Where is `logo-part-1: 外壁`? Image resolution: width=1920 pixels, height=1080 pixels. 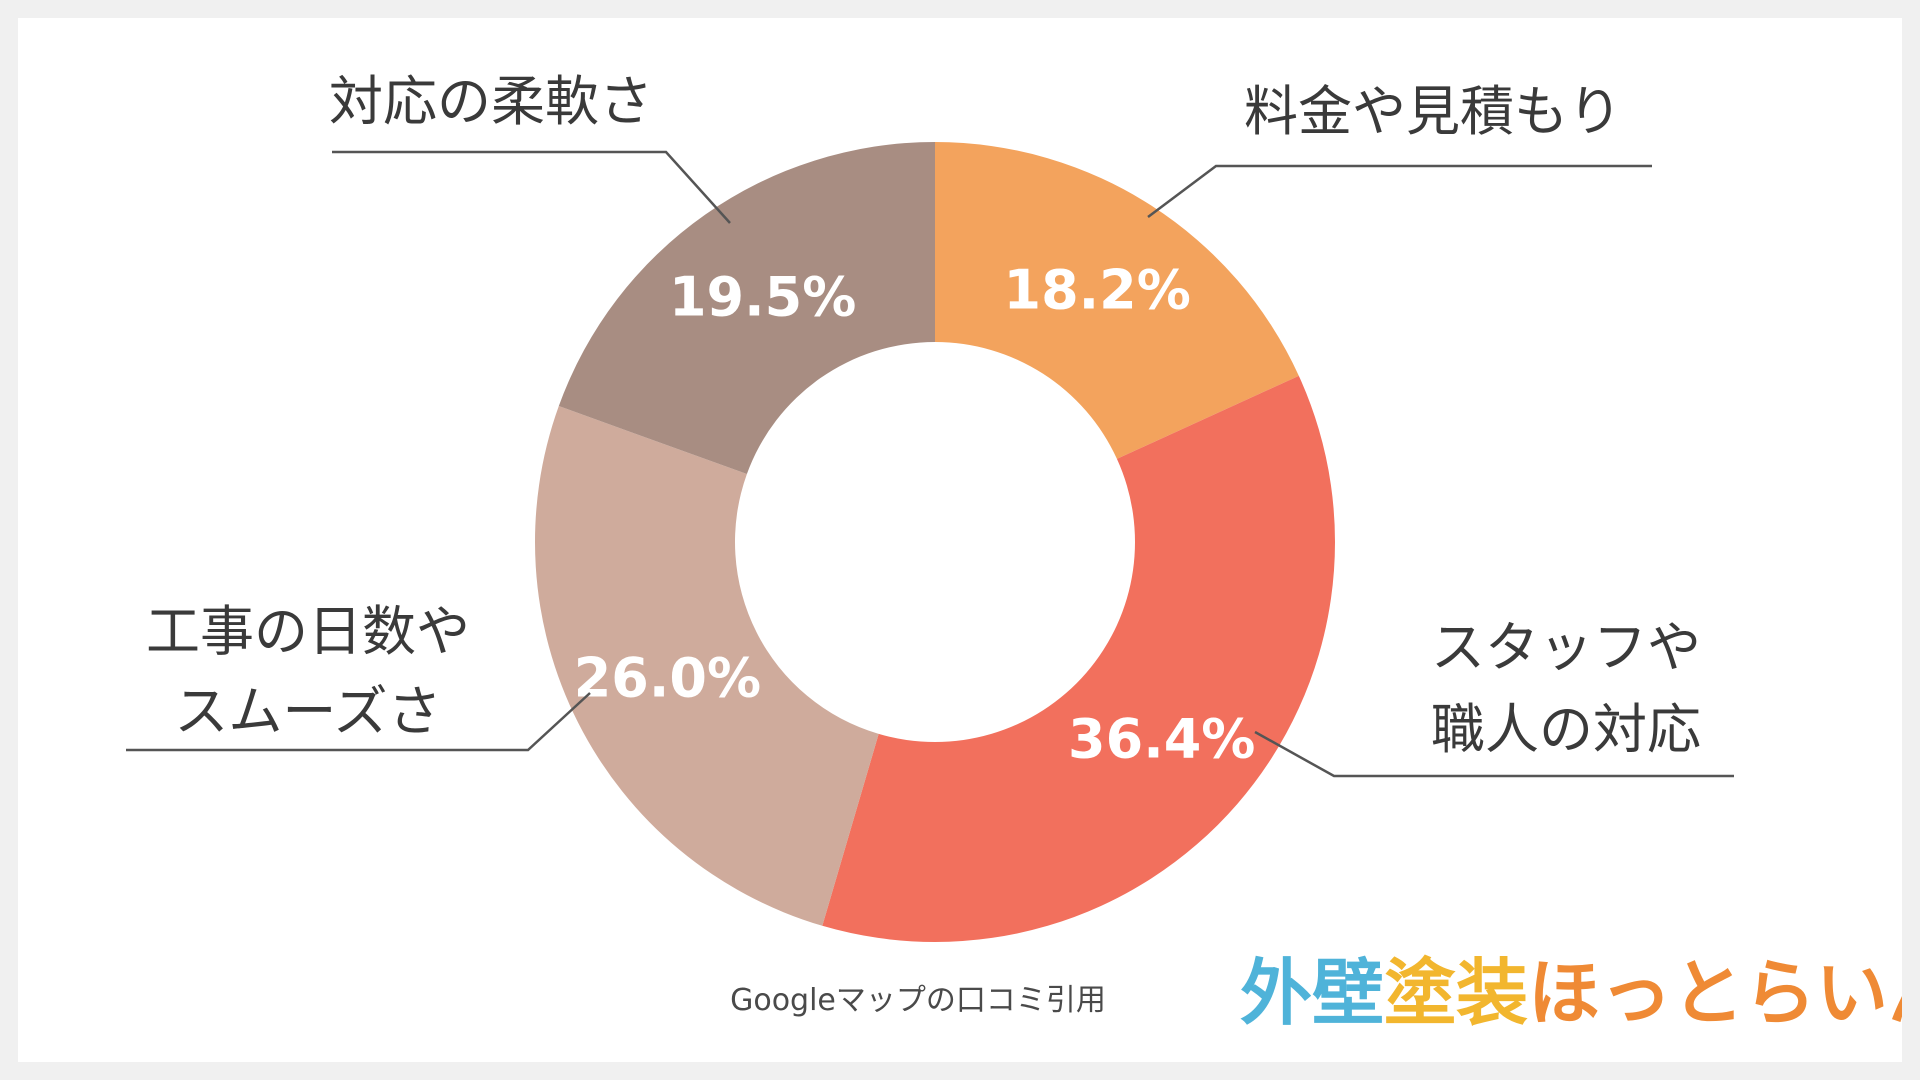 logo-part-1: 外壁 is located at coordinates (1312, 993).